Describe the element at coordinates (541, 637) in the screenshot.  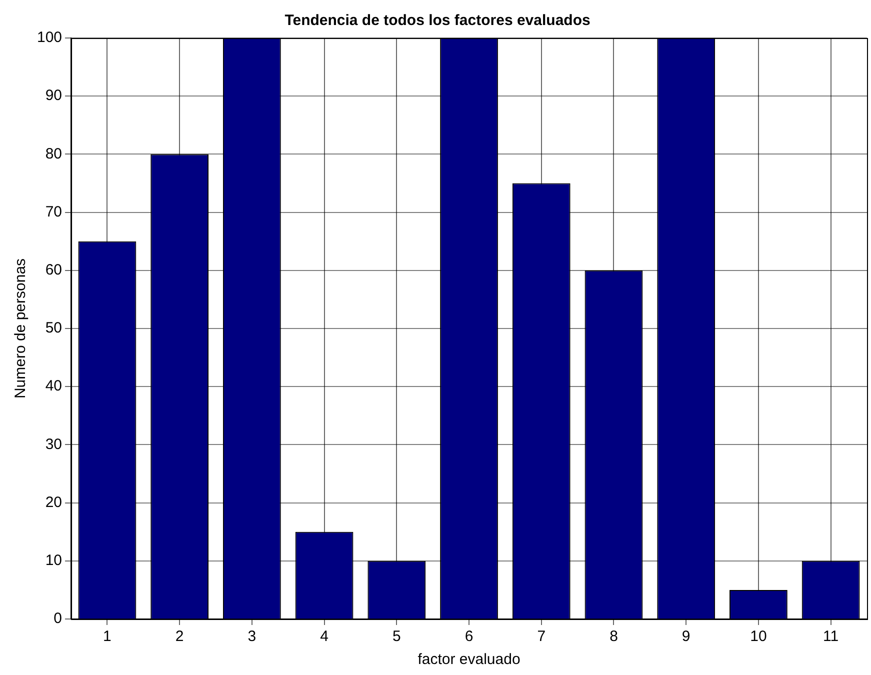
I see `x-tick-label: 7` at that location.